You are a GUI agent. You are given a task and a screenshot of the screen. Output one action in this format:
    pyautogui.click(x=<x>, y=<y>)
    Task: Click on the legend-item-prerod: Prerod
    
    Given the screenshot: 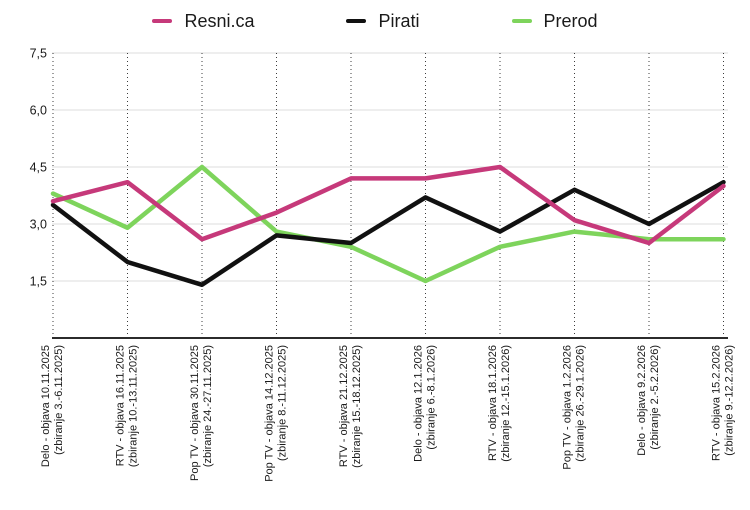 What is the action you would take?
    pyautogui.click(x=554, y=21)
    